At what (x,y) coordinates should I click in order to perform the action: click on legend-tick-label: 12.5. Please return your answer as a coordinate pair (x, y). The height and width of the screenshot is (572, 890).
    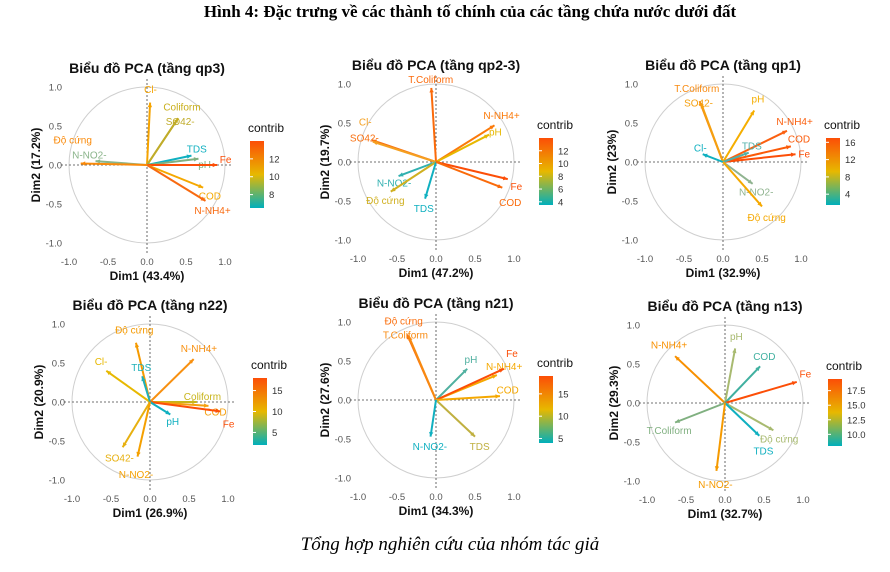
    Looking at the image, I should click on (856, 420).